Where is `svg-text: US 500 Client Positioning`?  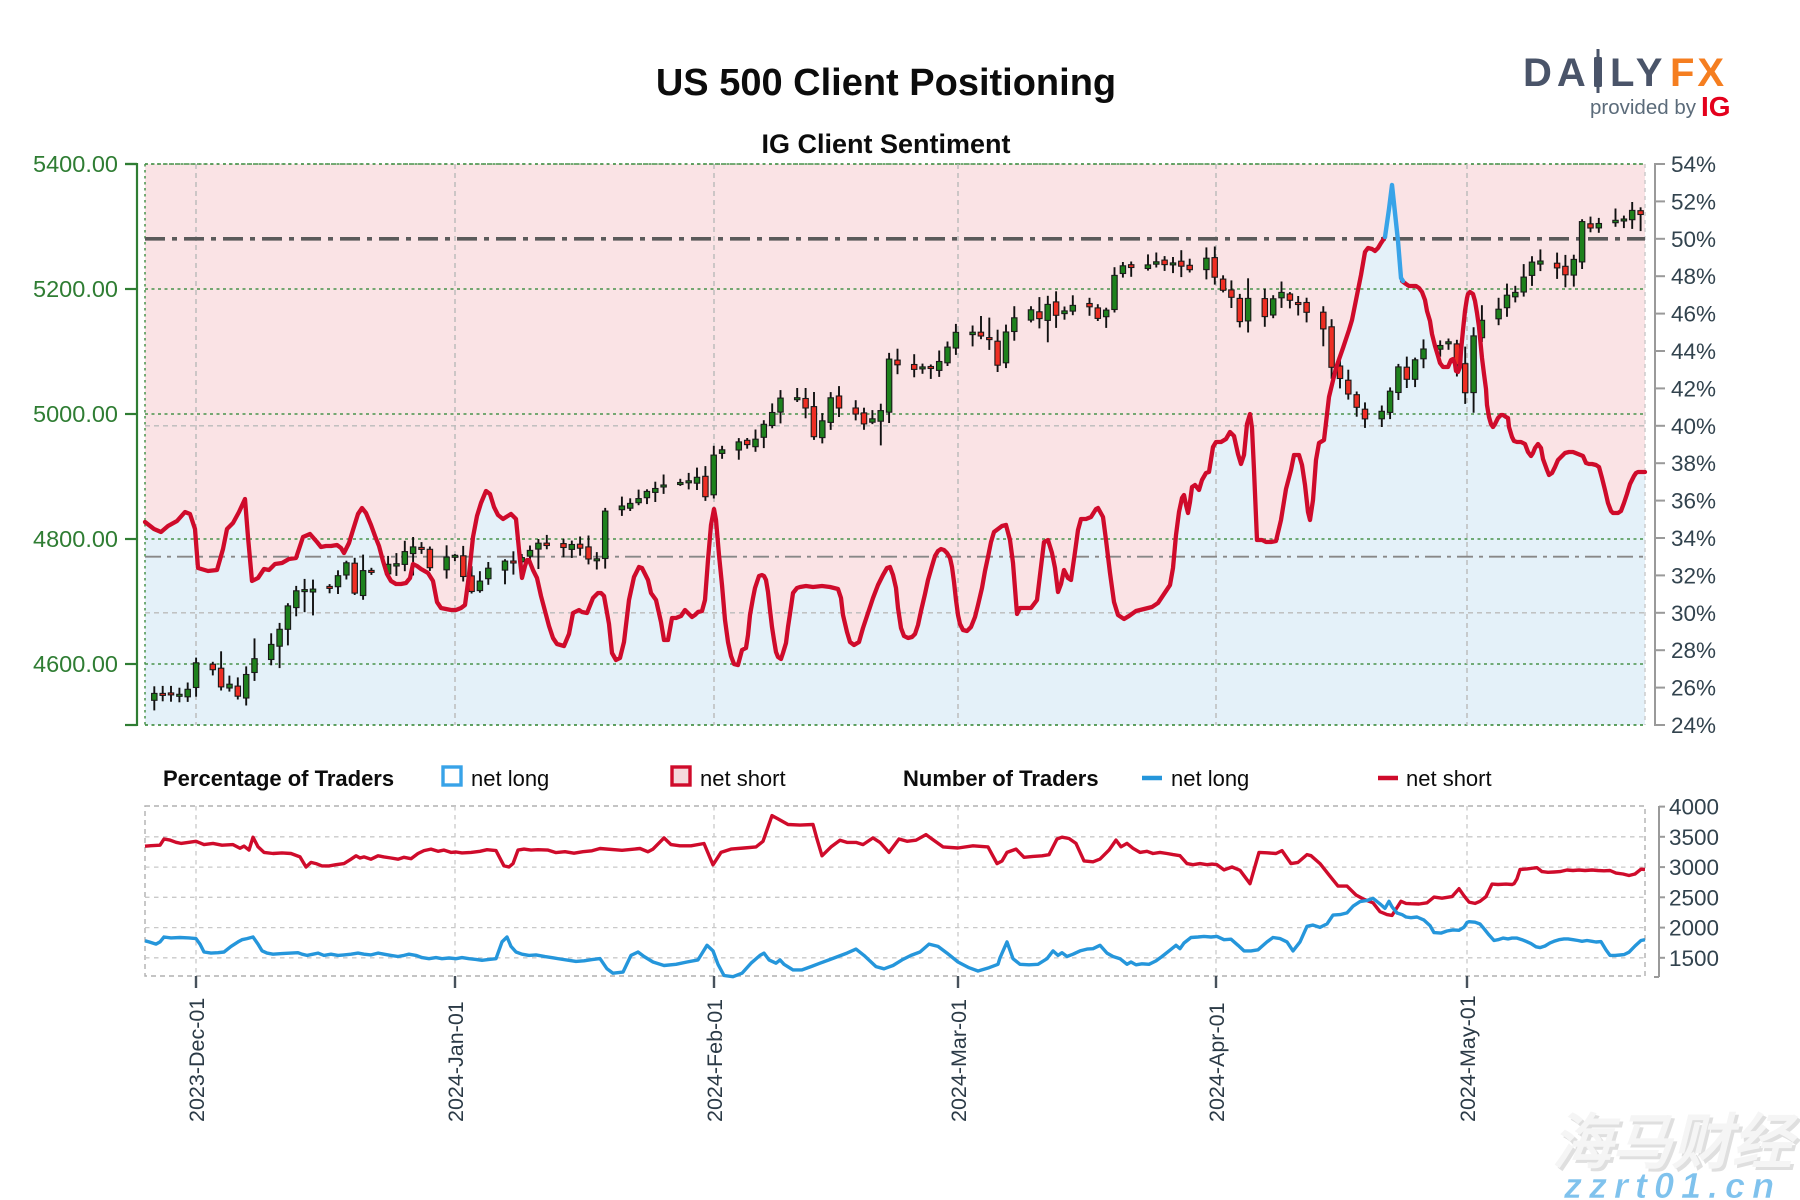
svg-text: US 500 Client Positioning is located at coordinates (886, 83).